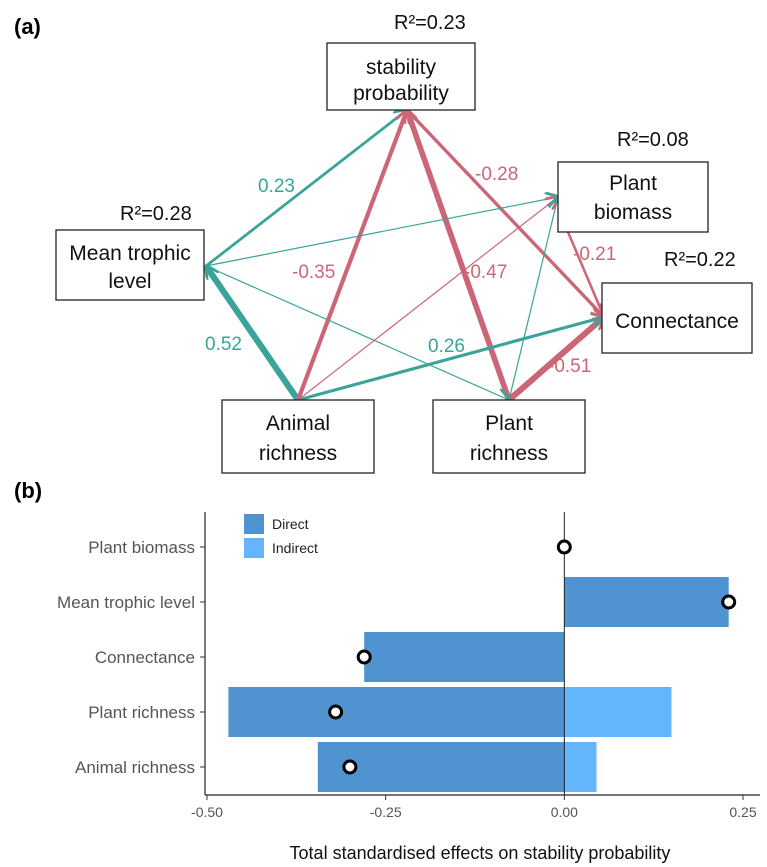 The width and height of the screenshot is (767, 867). Describe the element at coordinates (223, 344) in the screenshot. I see `coef-label-animal-richness-to-mean-trophic: 0.52` at that location.